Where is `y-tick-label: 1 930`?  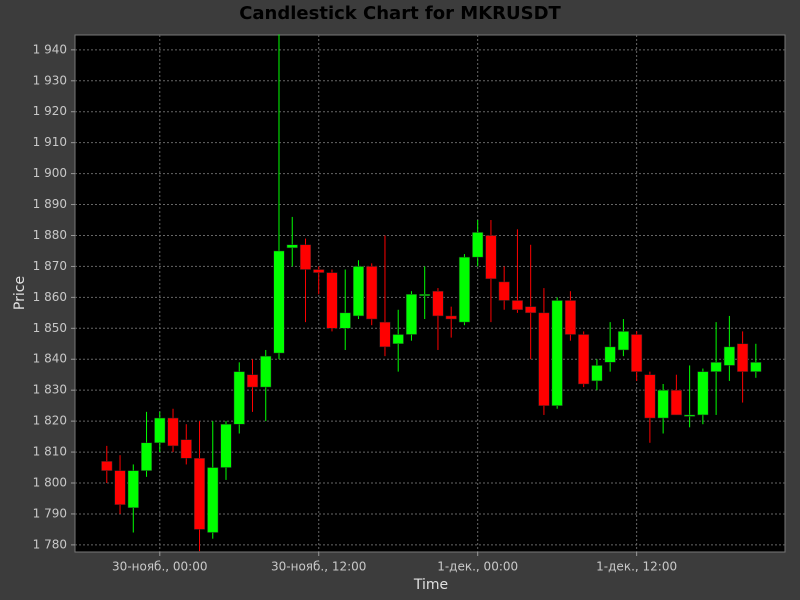
y-tick-label: 1 930 is located at coordinates (50, 80).